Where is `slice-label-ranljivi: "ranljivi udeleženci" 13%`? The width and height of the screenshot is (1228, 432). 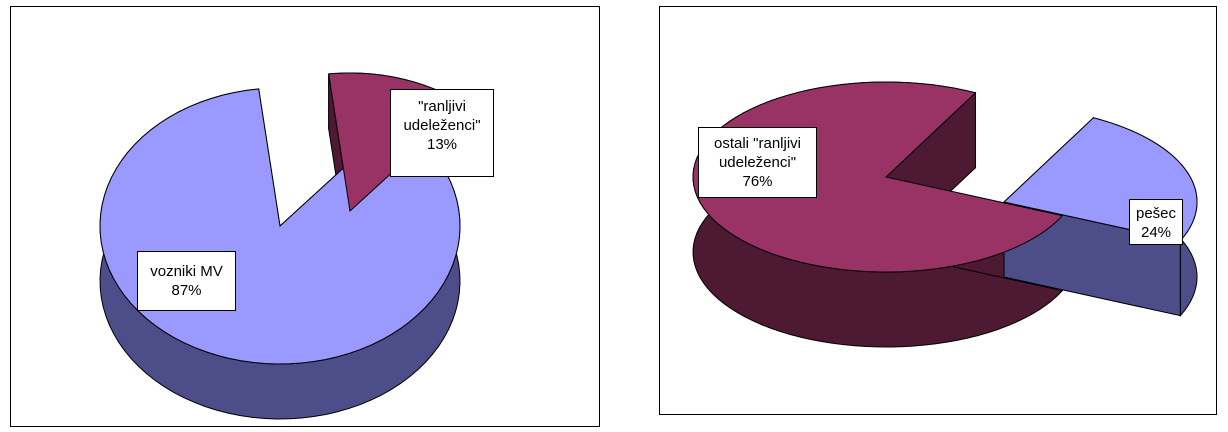
slice-label-ranljivi: "ranljivi udeleženci" 13% is located at coordinates (442, 133).